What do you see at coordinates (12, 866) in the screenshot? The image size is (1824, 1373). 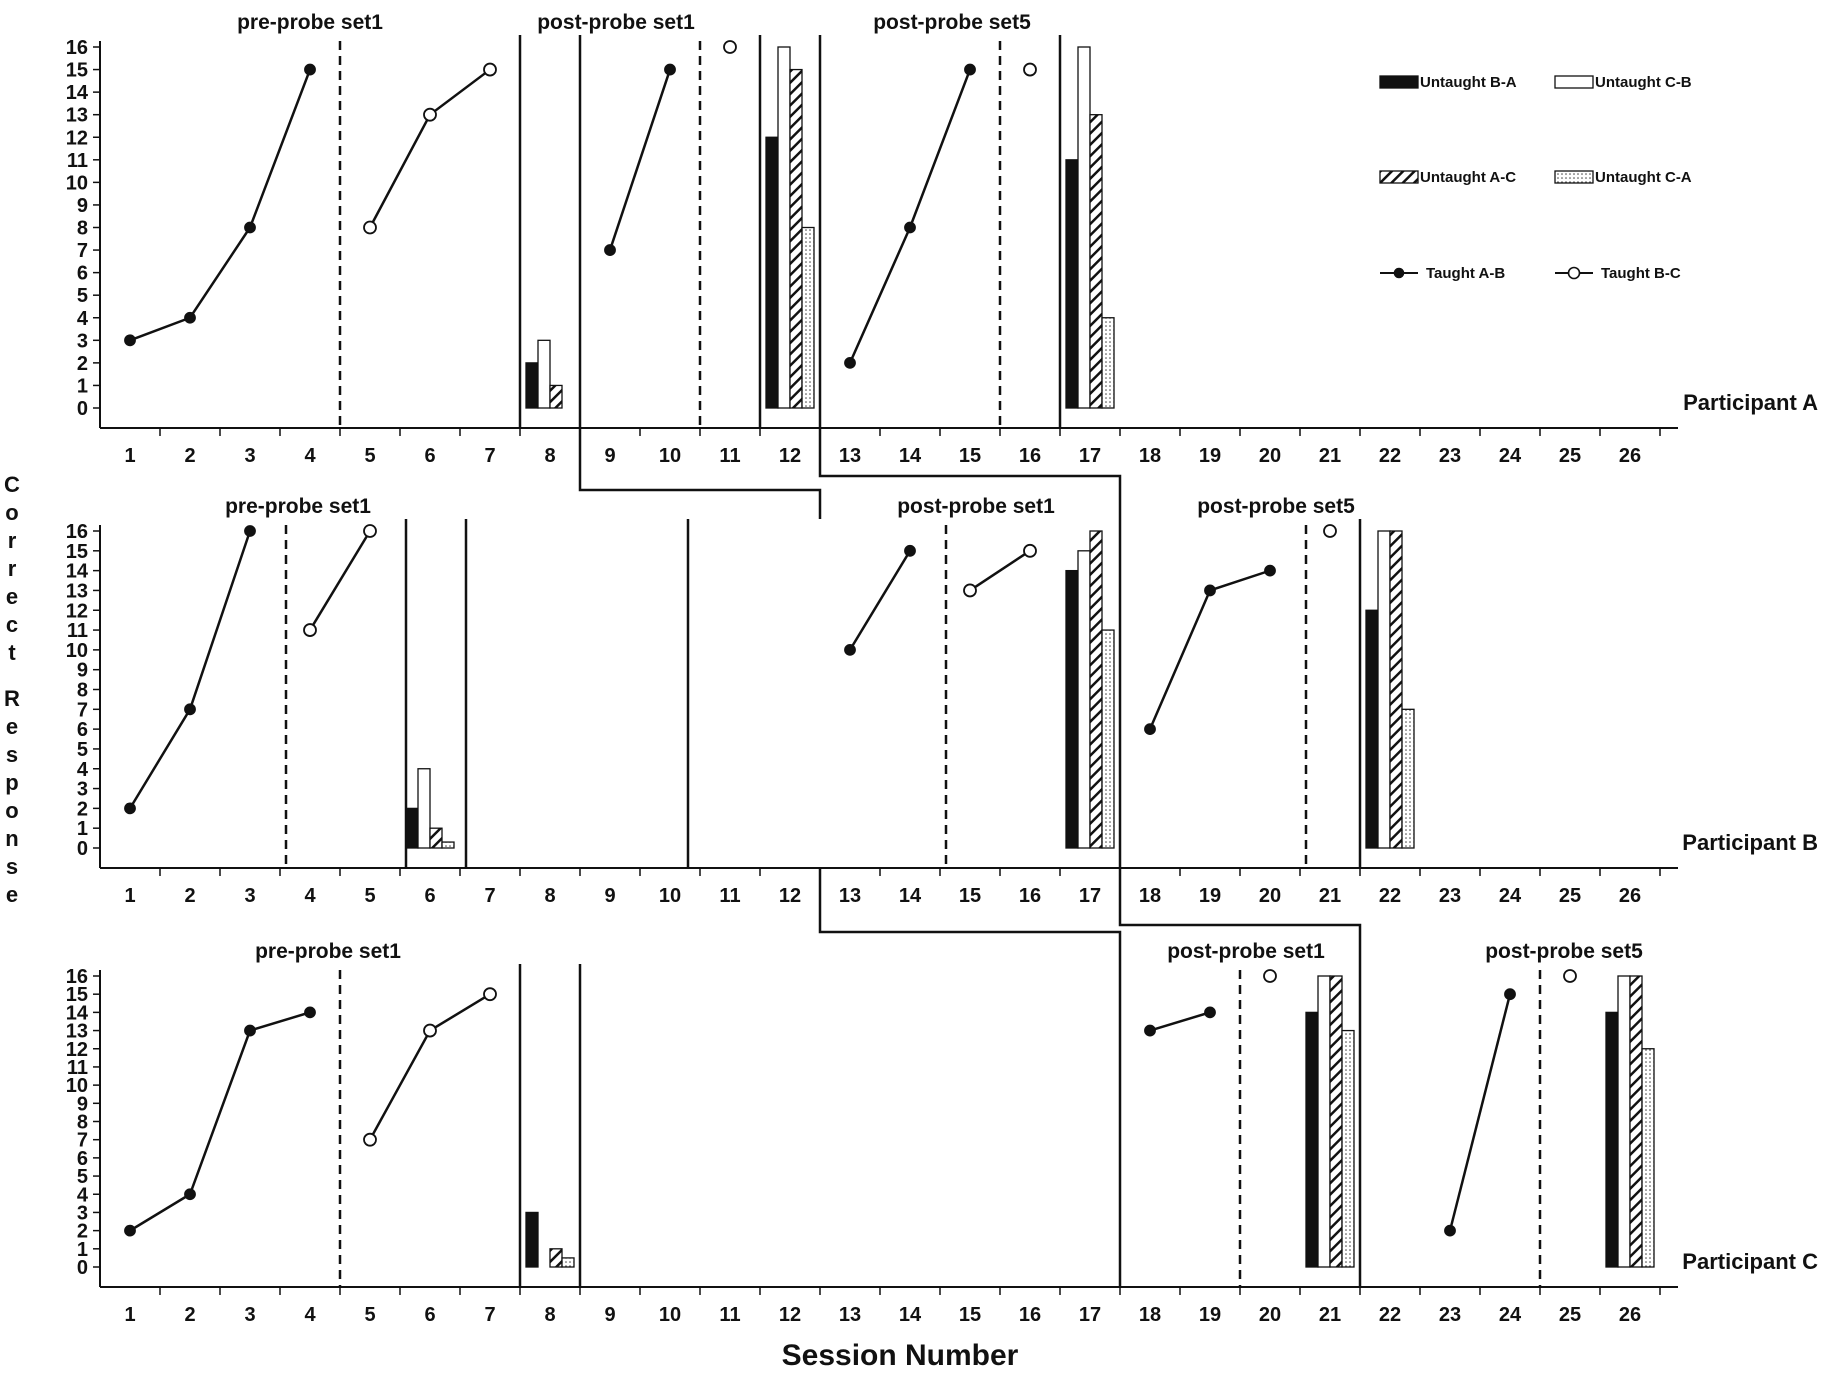 I see `y-axis-title-letter: s` at bounding box center [12, 866].